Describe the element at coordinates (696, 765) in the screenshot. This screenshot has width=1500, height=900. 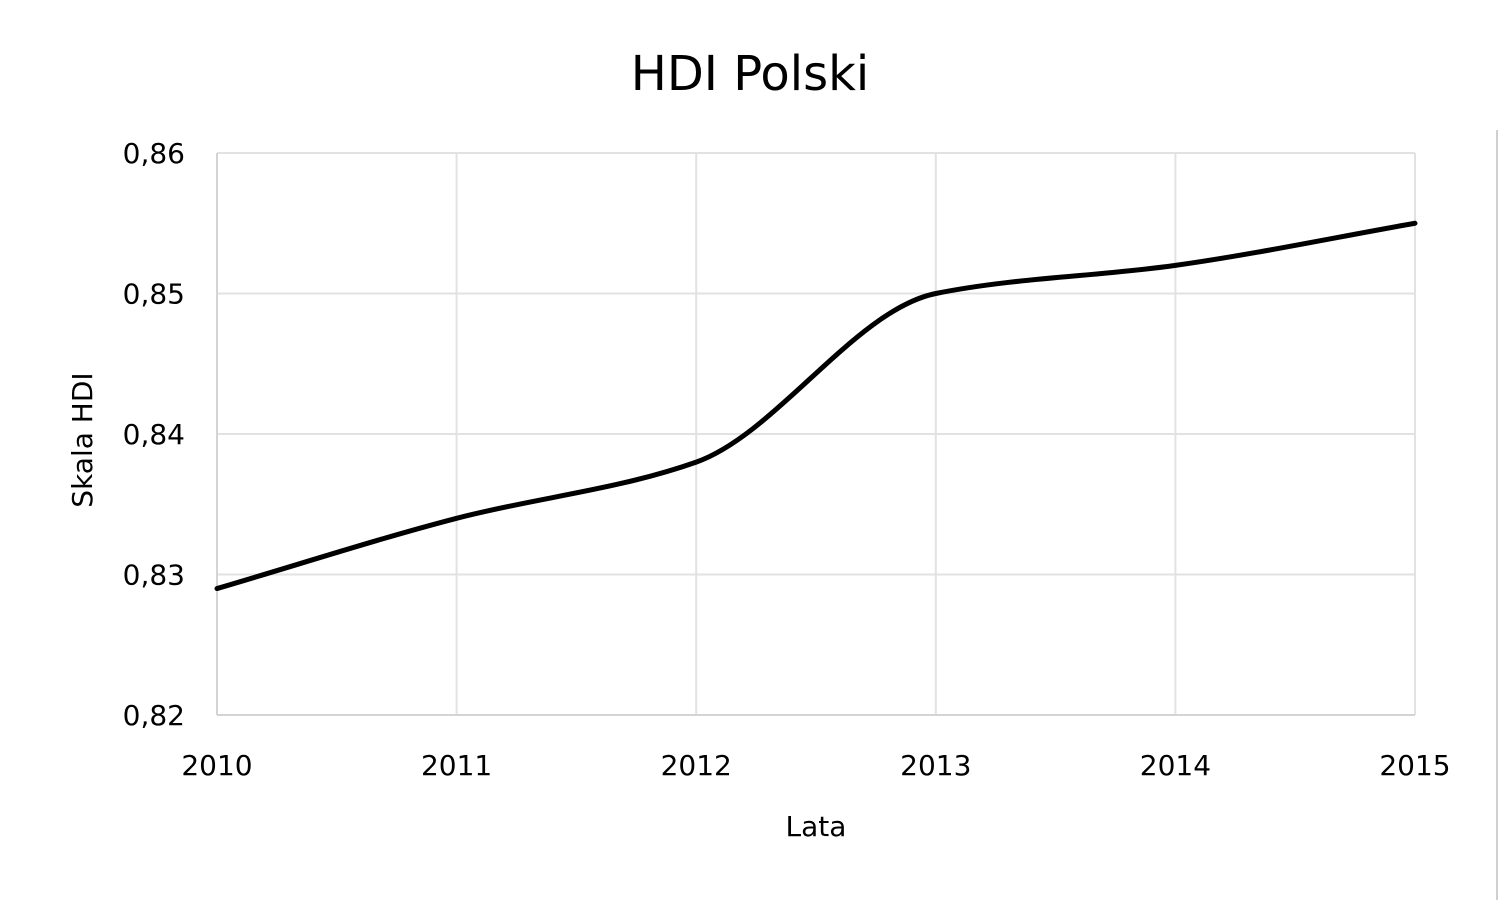
I see `x-tick-label: 2012` at that location.